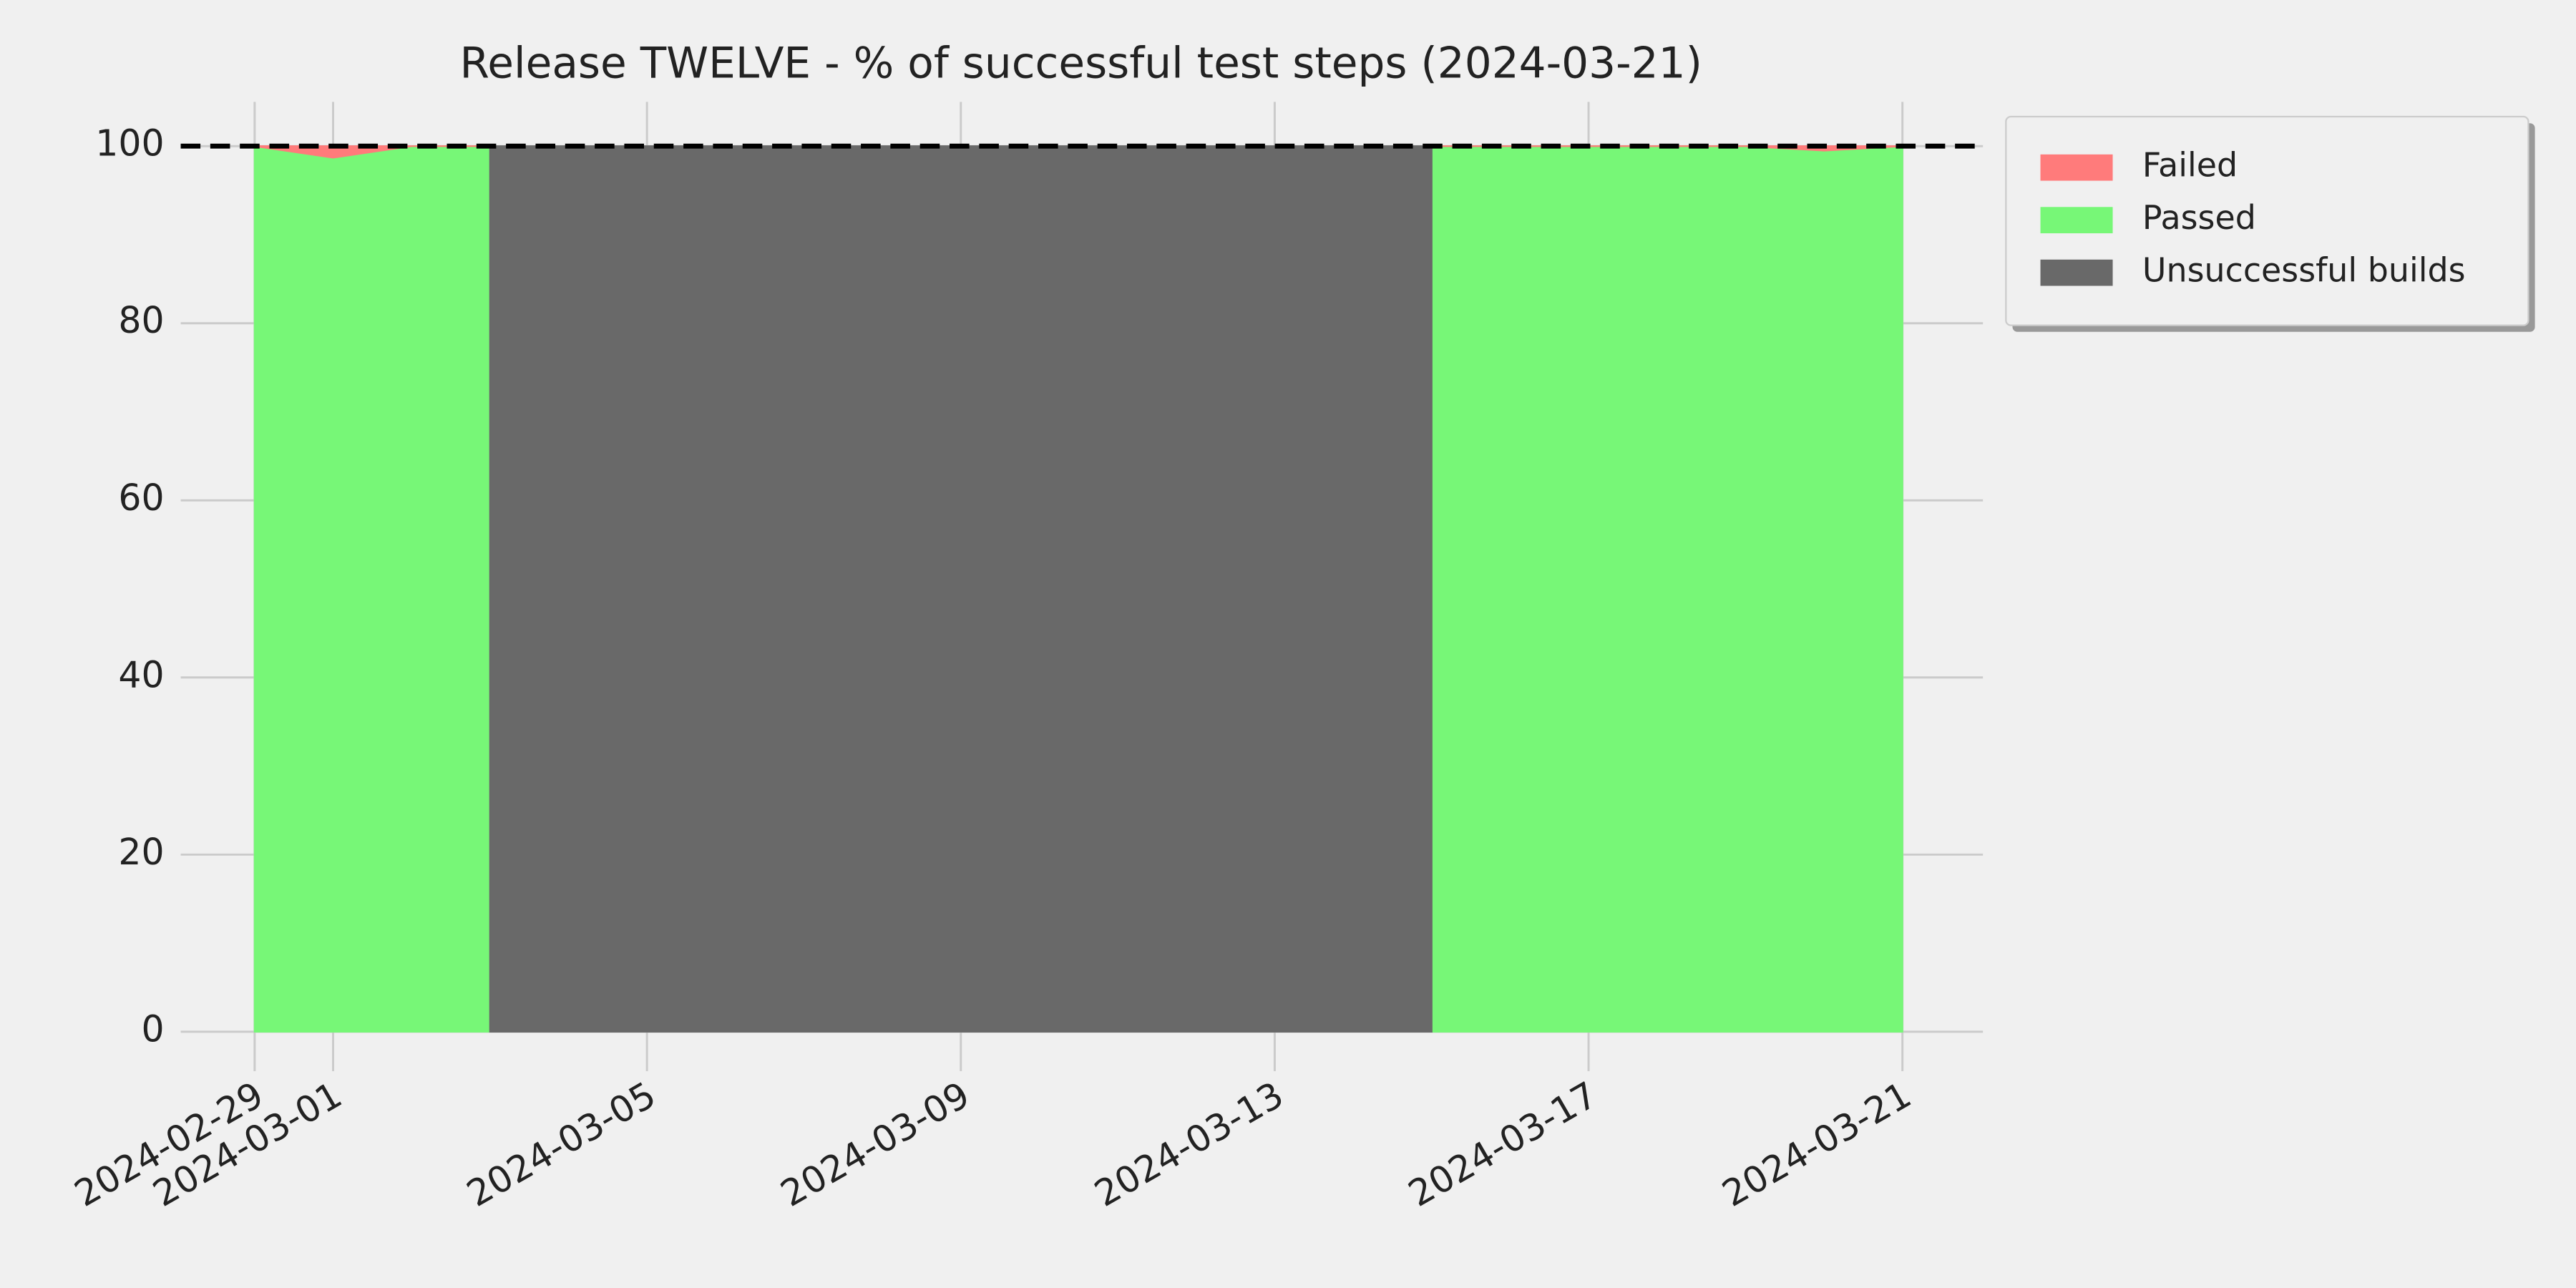  I want to click on y-tick-label: 80, so click(141, 320).